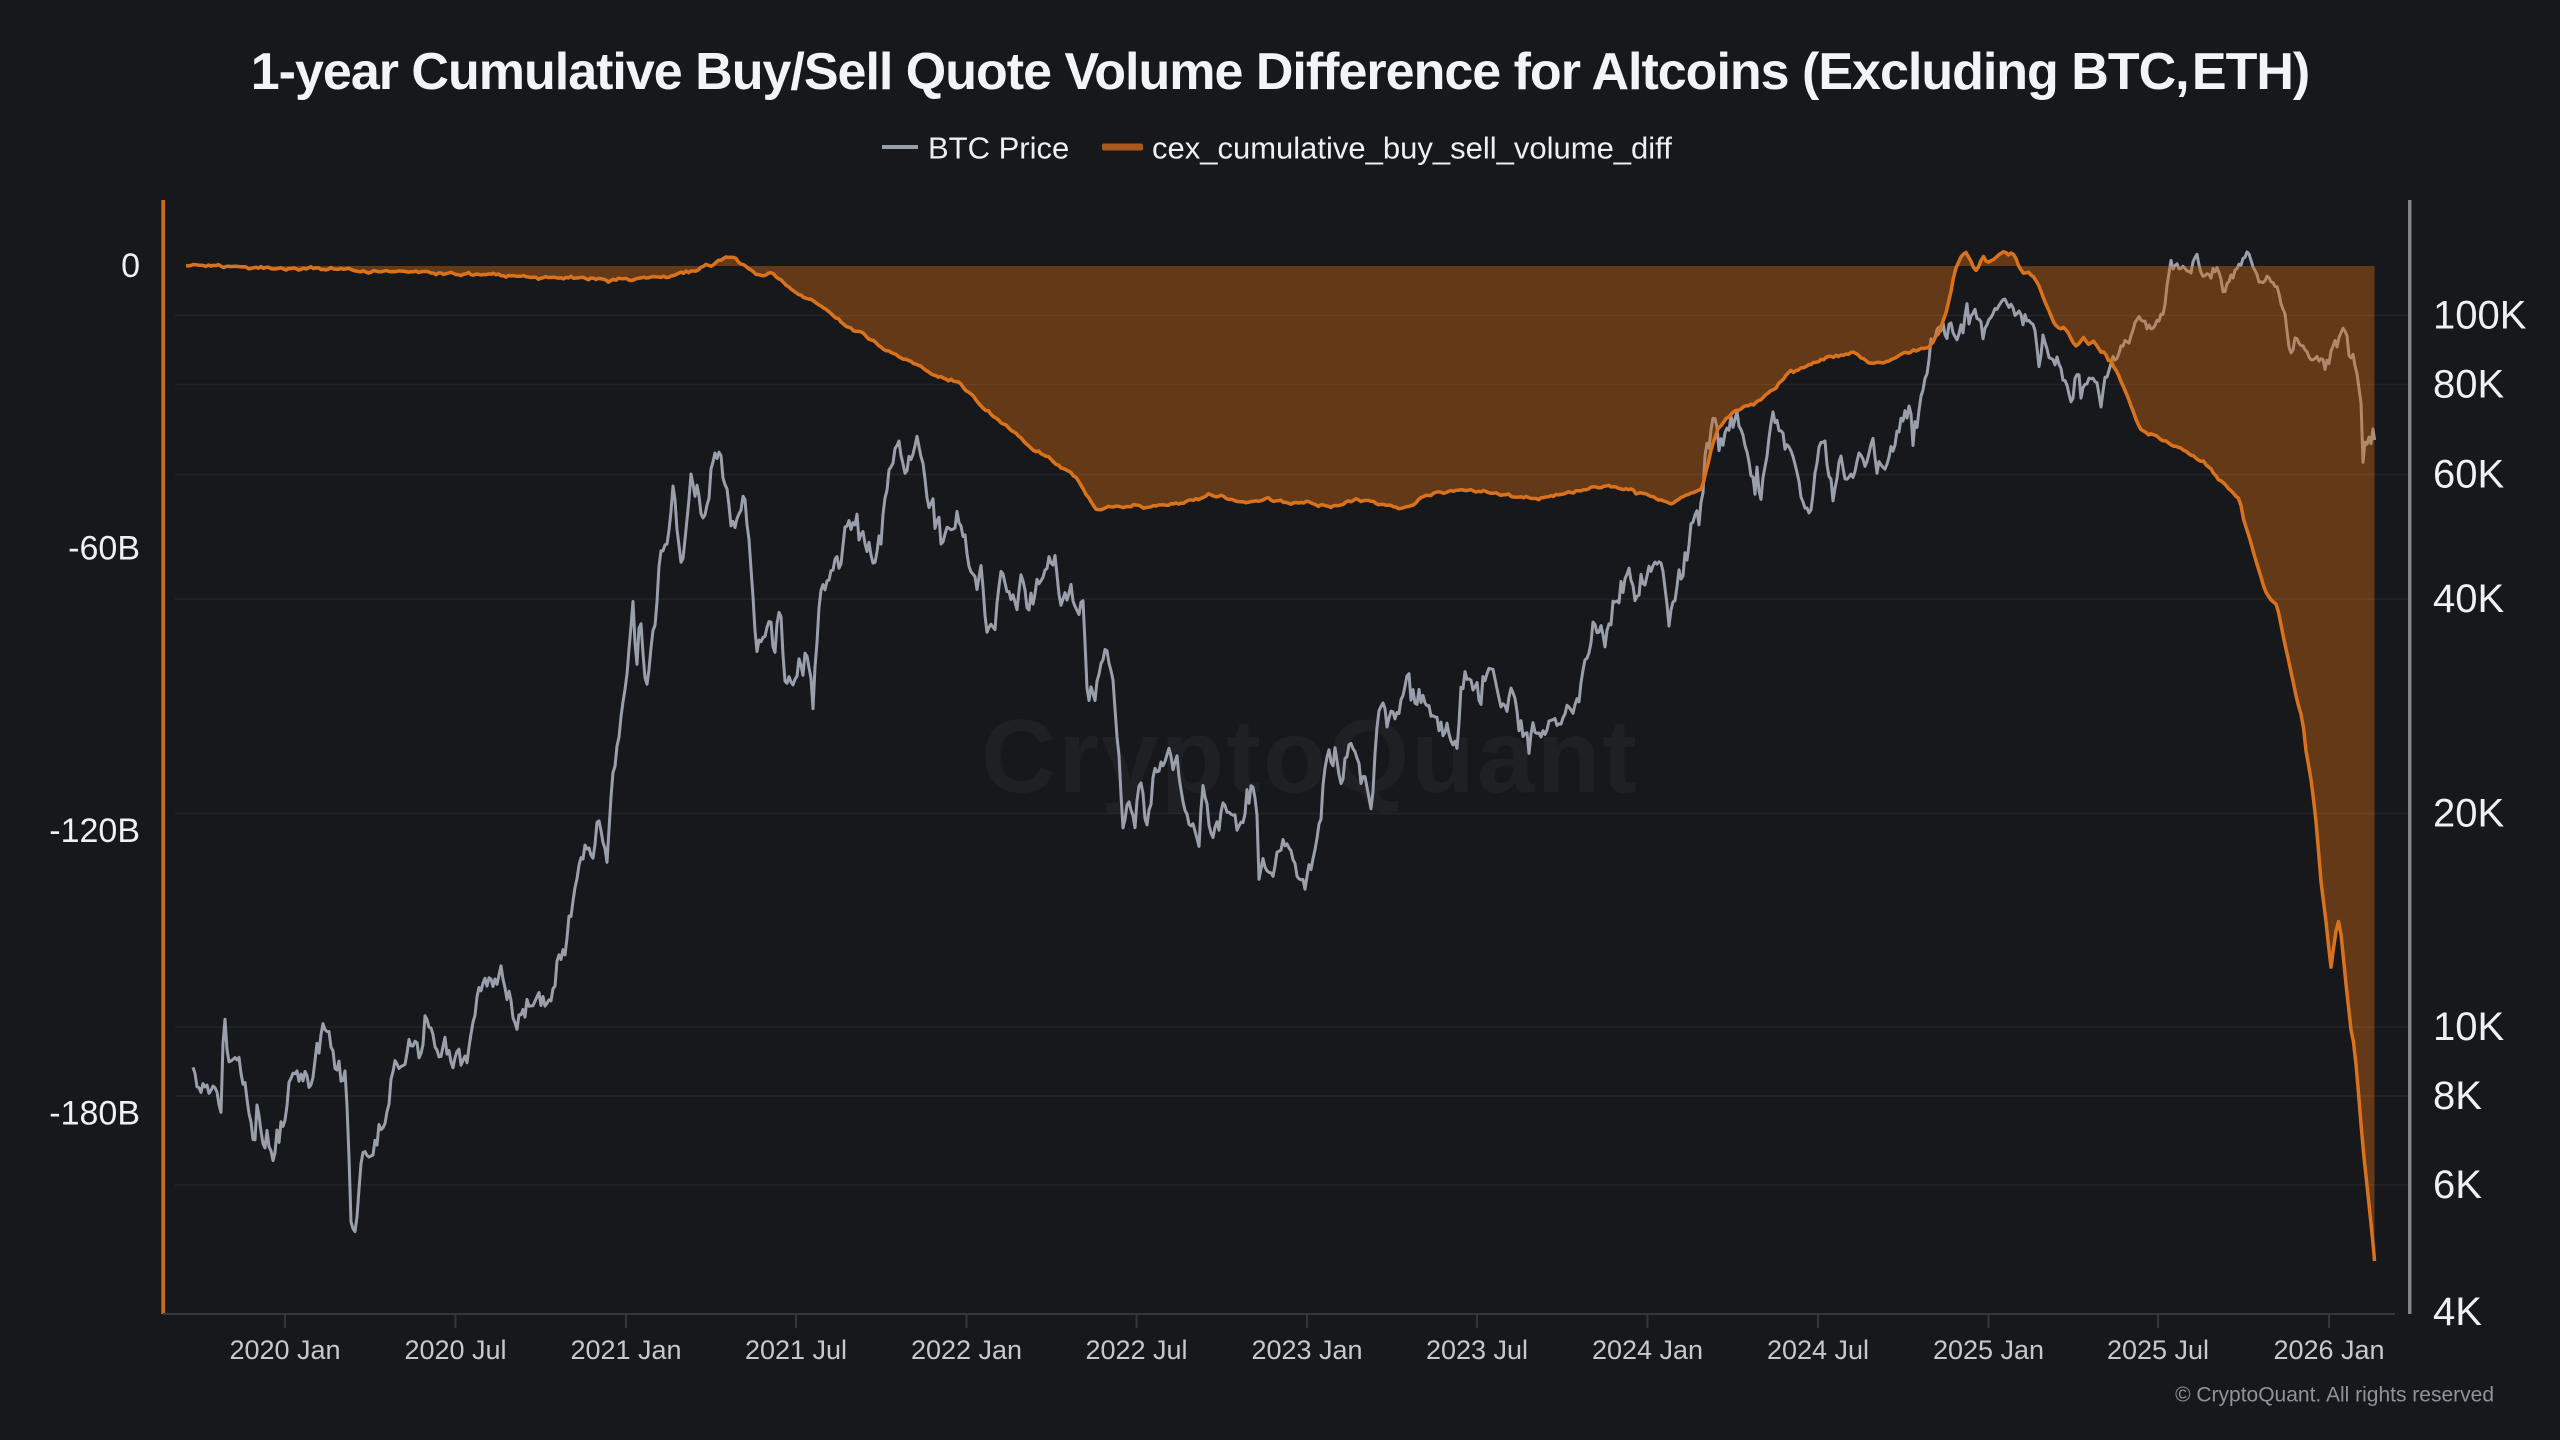 This screenshot has width=2560, height=1440. Describe the element at coordinates (1136, 1350) in the screenshot. I see `svg-text: 2022 Jul` at that location.